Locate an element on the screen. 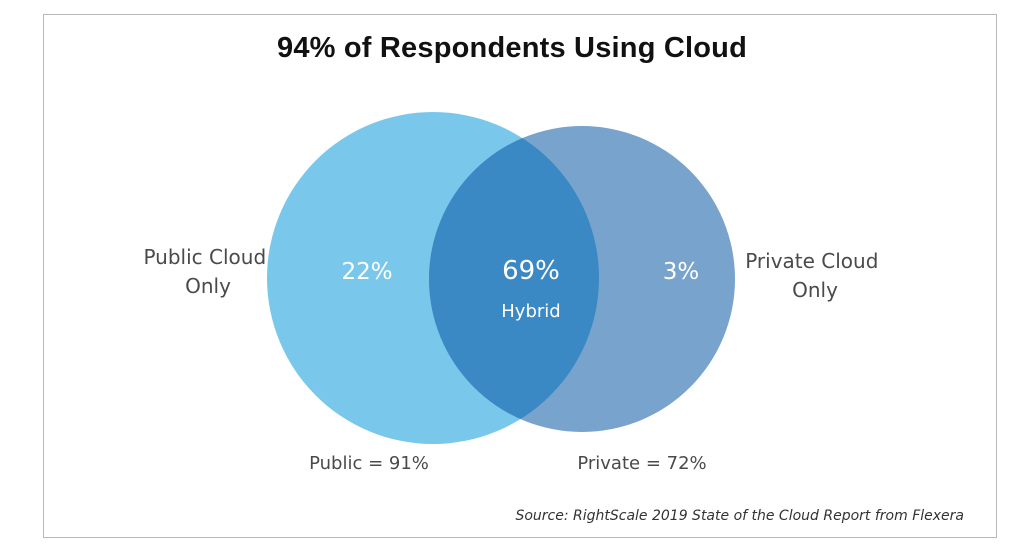  public-total-label: Public = 91% is located at coordinates (369, 463).